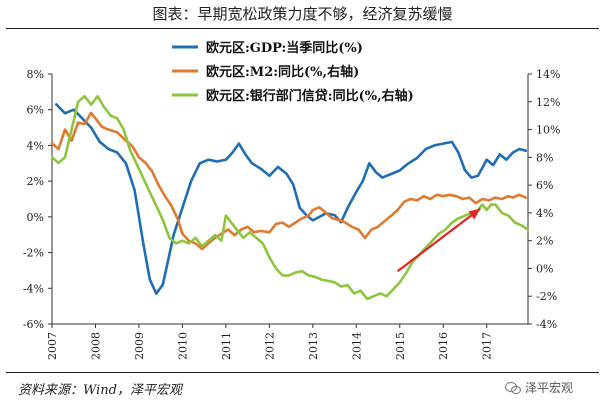 The image size is (605, 411). What do you see at coordinates (549, 388) in the screenshot?
I see `watermark-text: 泽平宏观` at bounding box center [549, 388].